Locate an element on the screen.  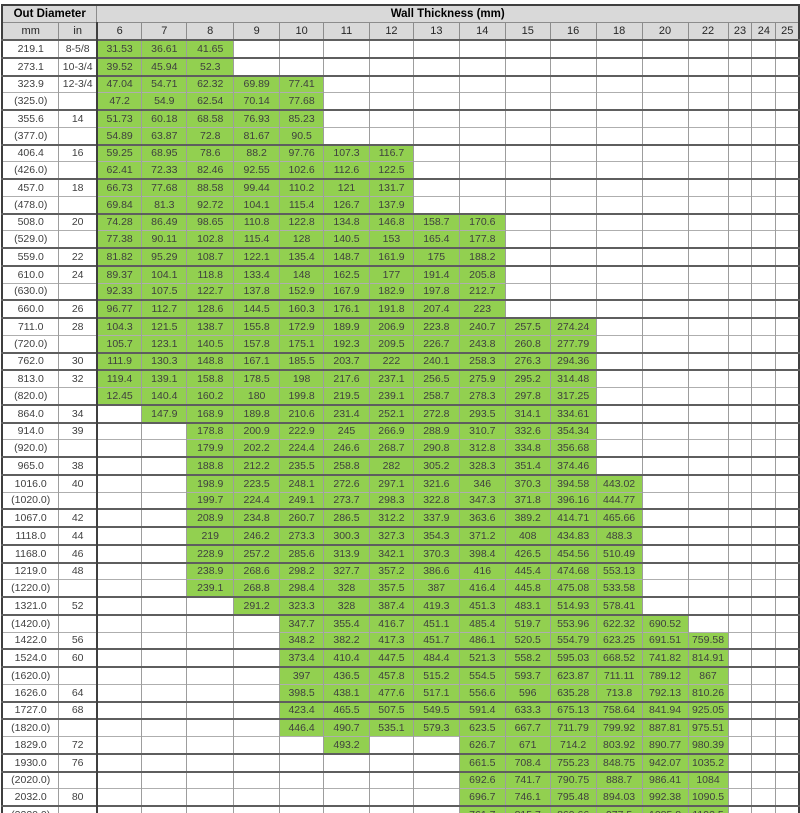
row-label-in: 38 is located at coordinates (78, 465).